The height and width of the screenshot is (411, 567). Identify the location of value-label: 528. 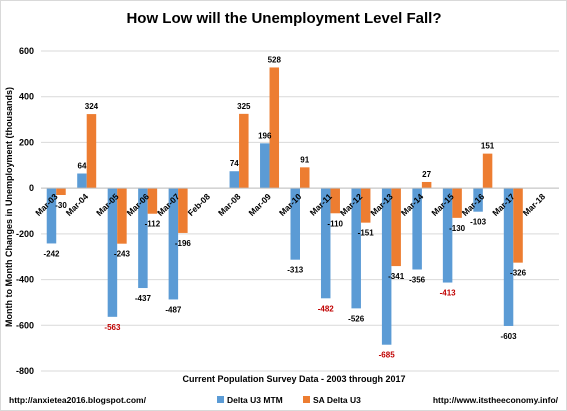
(275, 59).